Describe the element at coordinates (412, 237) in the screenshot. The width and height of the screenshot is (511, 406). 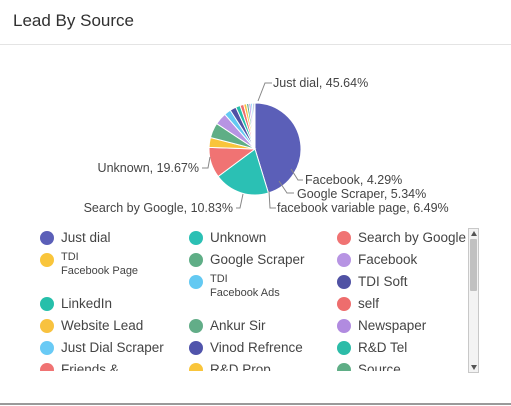
I see `legend-label: Search by Google` at that location.